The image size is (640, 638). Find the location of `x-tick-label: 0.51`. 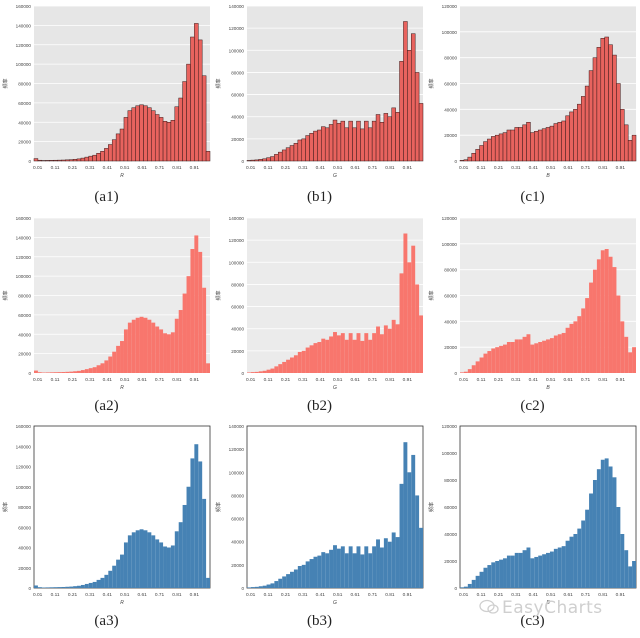

x-tick-label: 0.51 is located at coordinates (551, 595).